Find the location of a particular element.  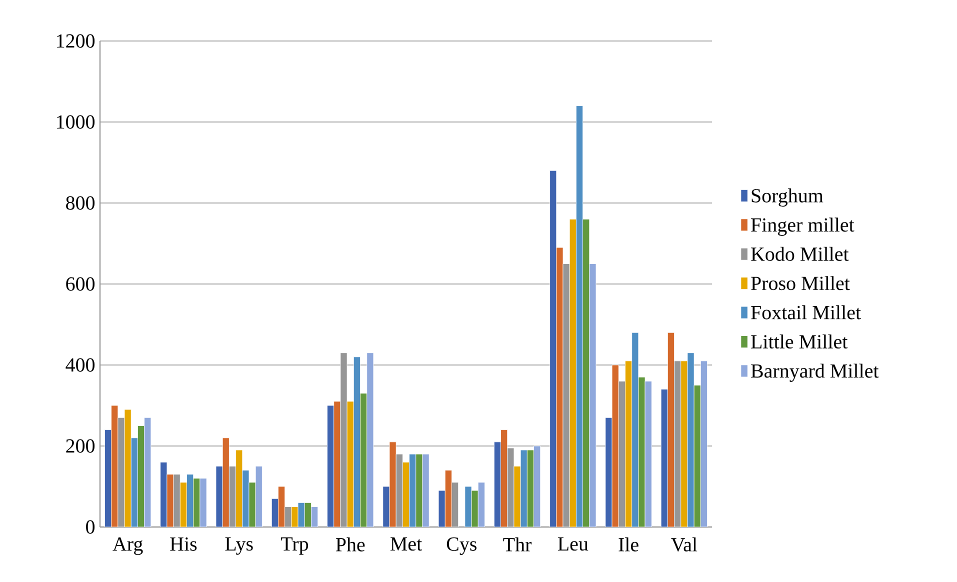

x-tick-label: Lys is located at coordinates (239, 546).